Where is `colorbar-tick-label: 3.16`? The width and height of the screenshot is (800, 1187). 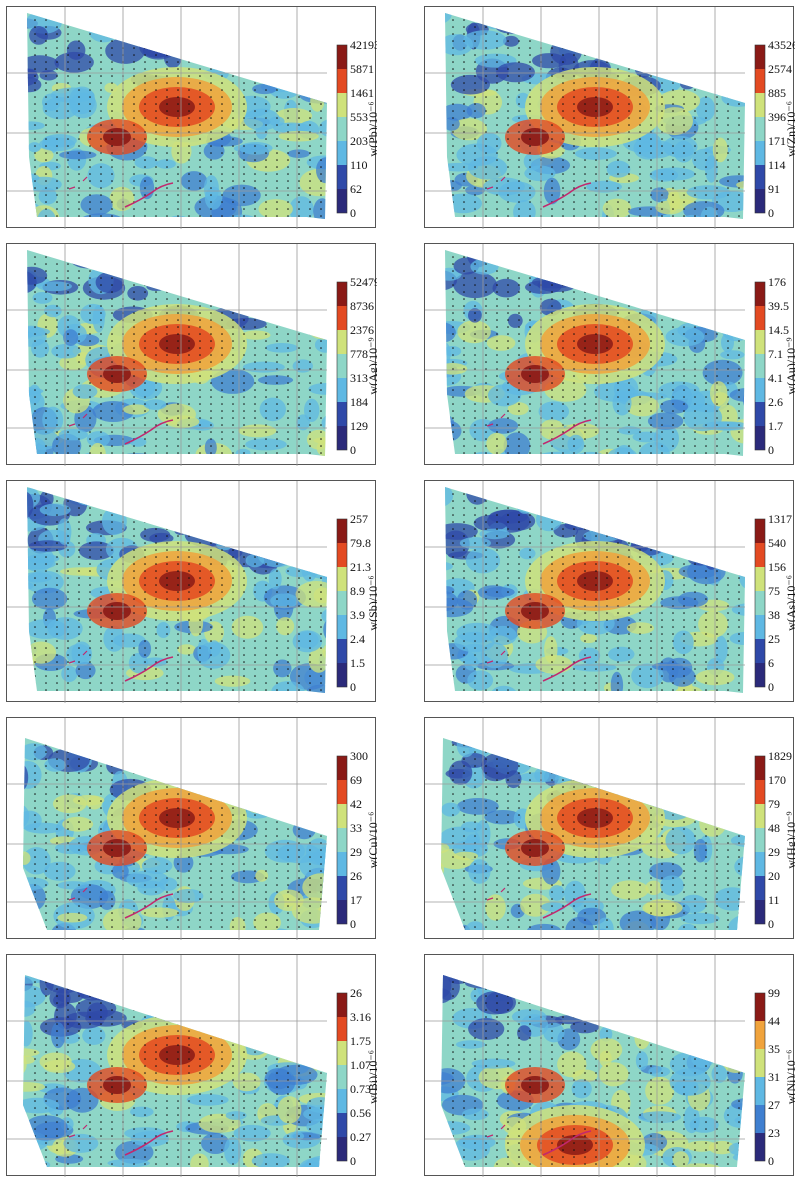 colorbar-tick-label: 3.16 is located at coordinates (360, 1017).